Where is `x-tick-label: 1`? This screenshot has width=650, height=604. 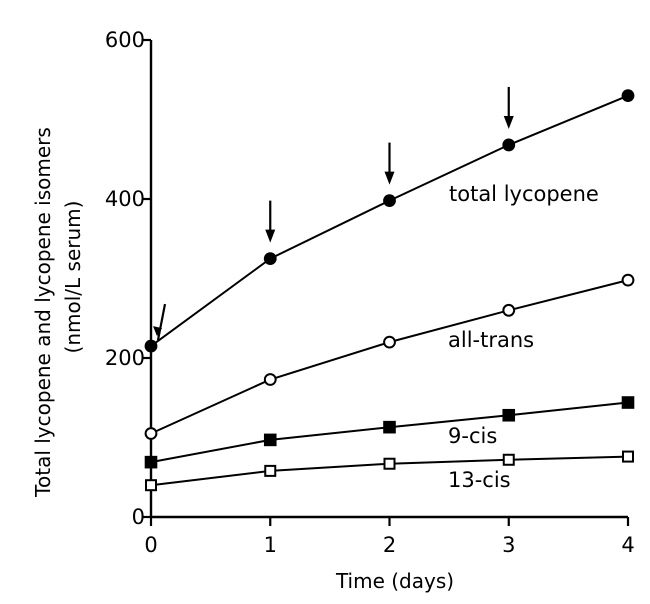
x-tick-label: 1 is located at coordinates (270, 545).